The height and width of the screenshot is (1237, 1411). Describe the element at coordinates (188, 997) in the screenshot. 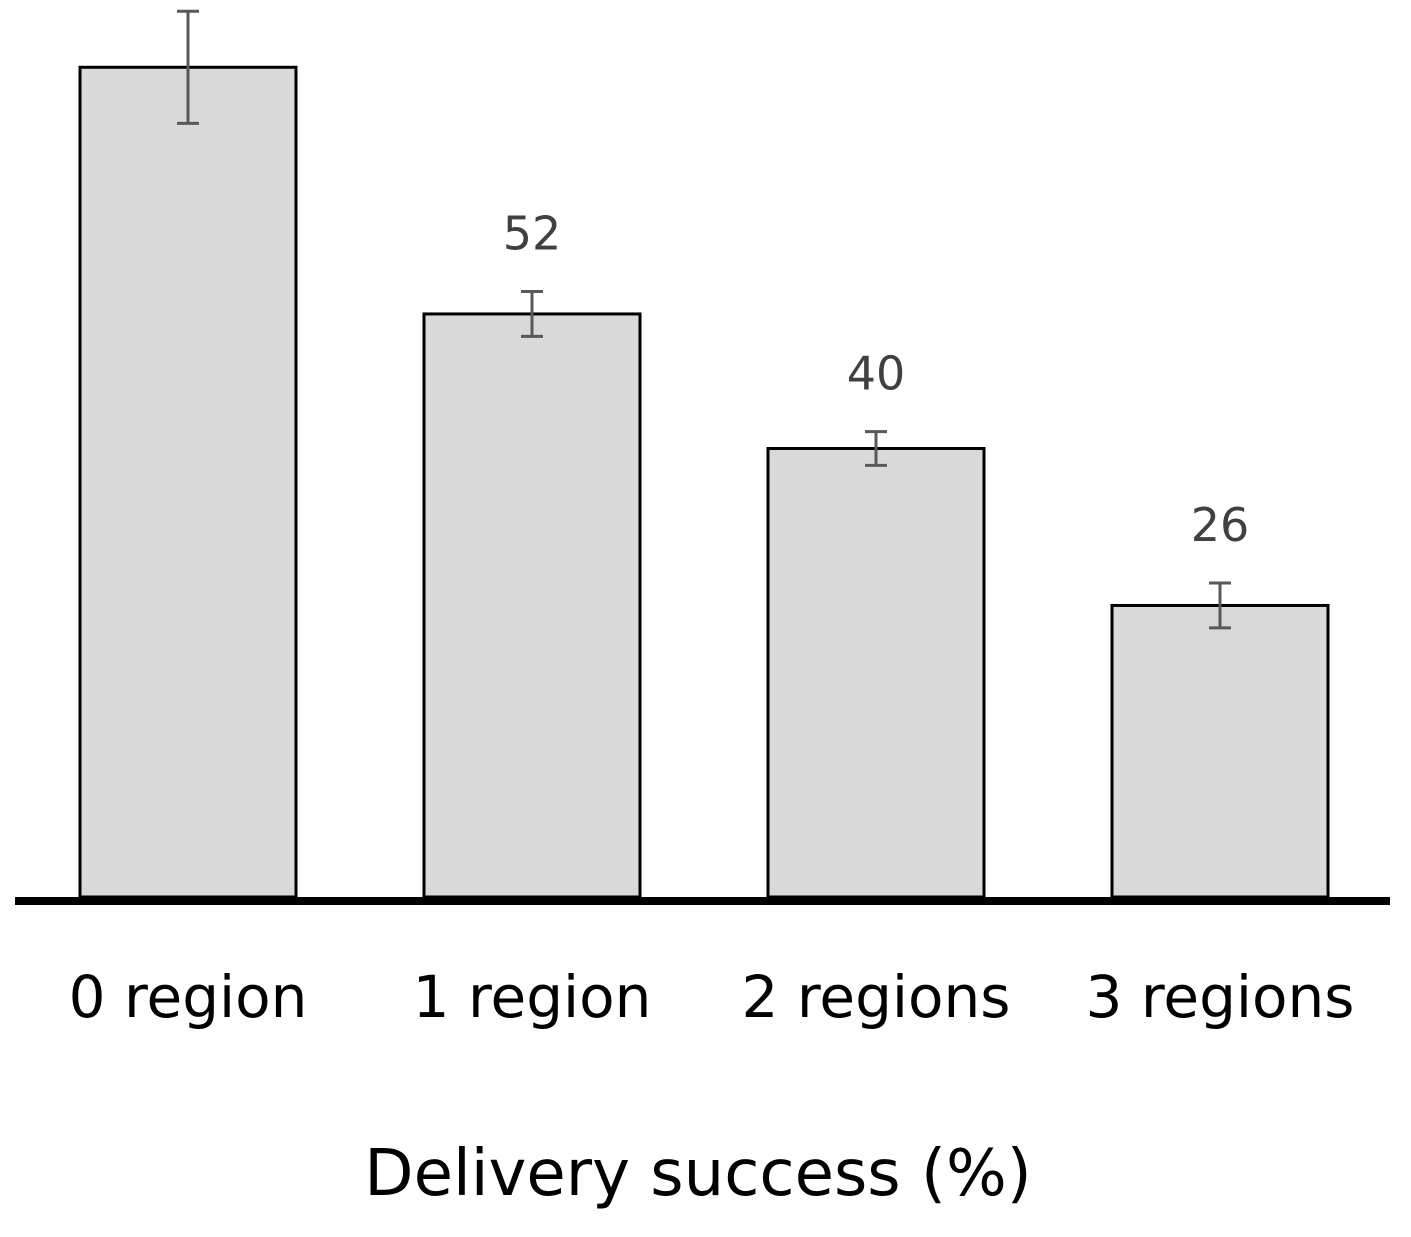

I see `x-tick-label-0: 0 region` at that location.